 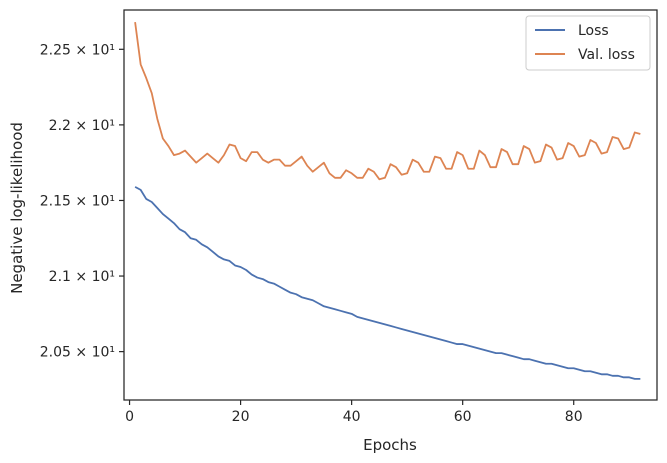 I want to click on y-axis-label: Negative log-likelihood, so click(x=17, y=208).